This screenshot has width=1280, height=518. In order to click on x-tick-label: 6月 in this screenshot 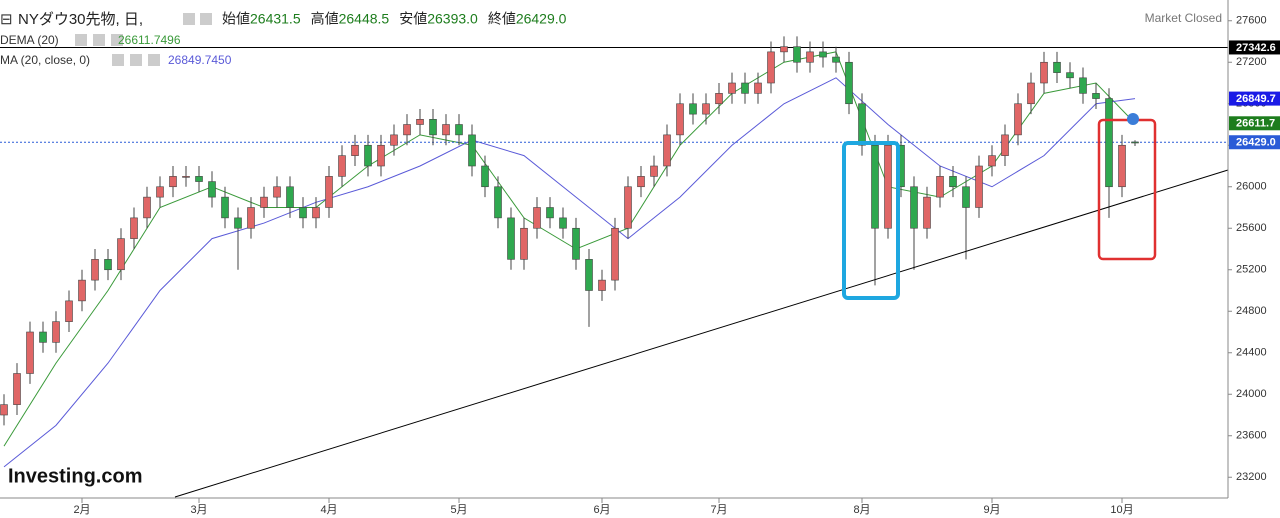, I will do `click(601, 510)`.